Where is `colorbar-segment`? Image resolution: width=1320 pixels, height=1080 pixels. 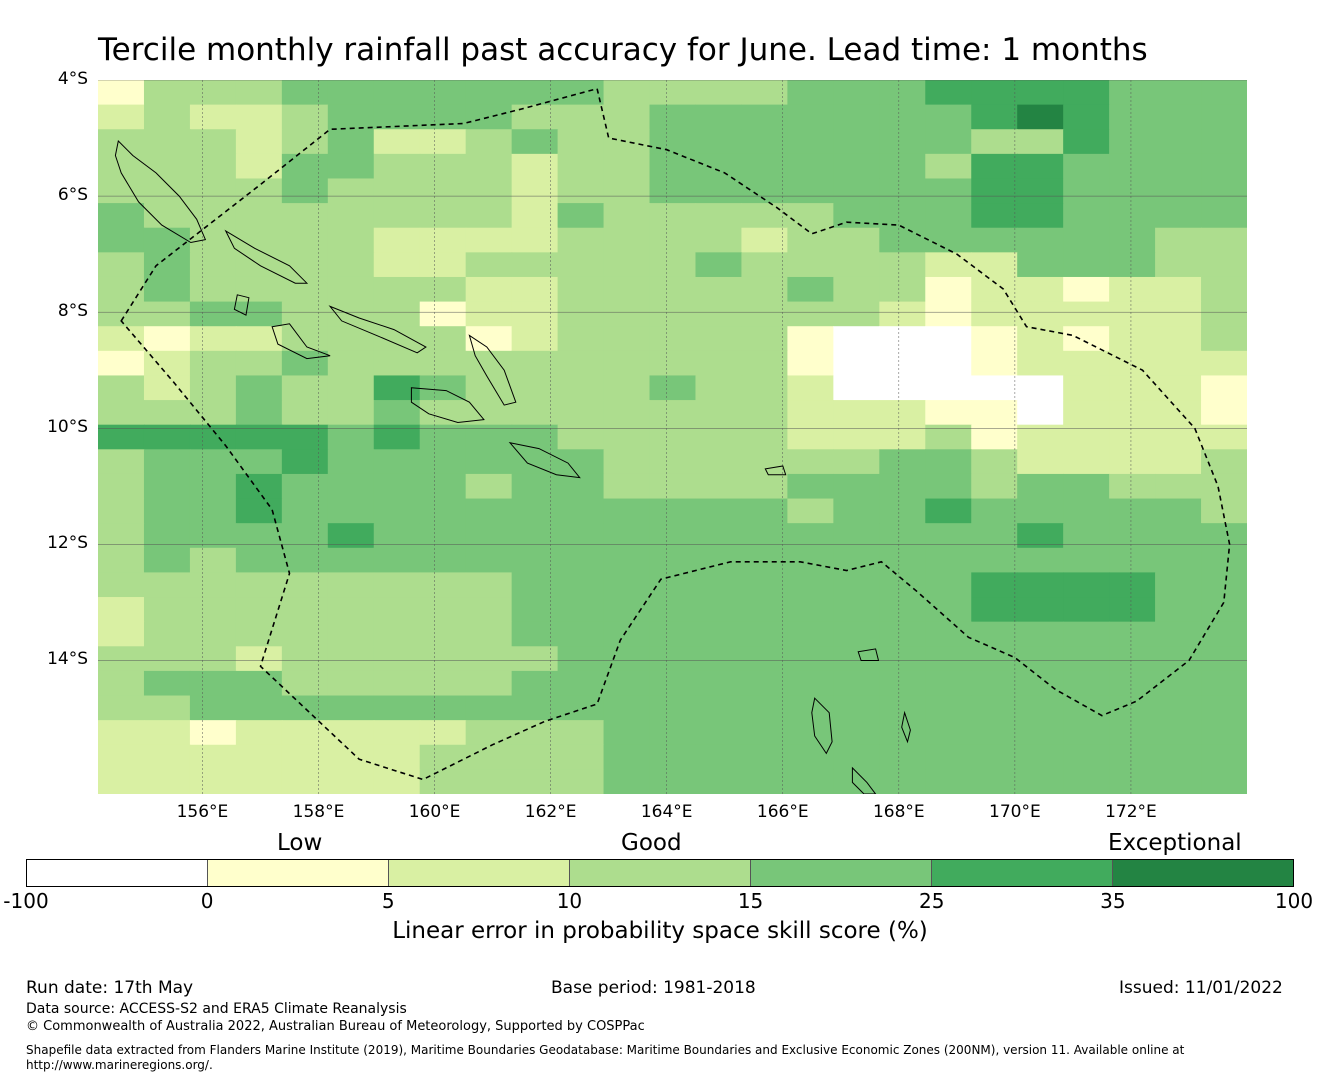 colorbar-segment is located at coordinates (1022, 873).